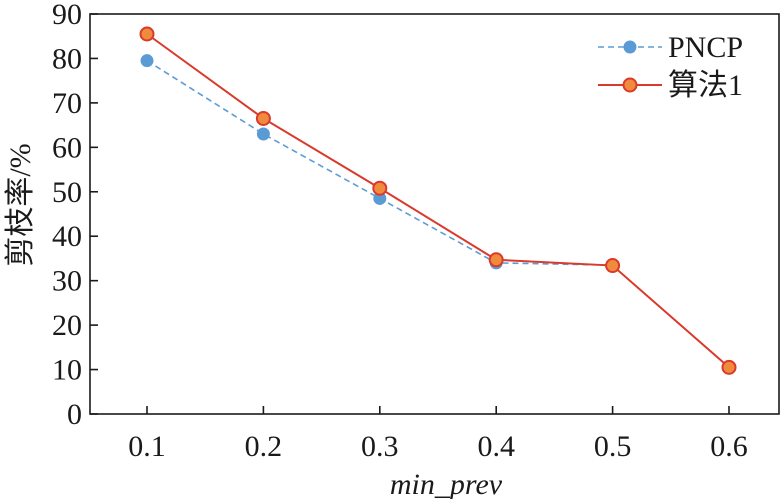  I want to click on y-tick-label: 20, so click(67, 325).